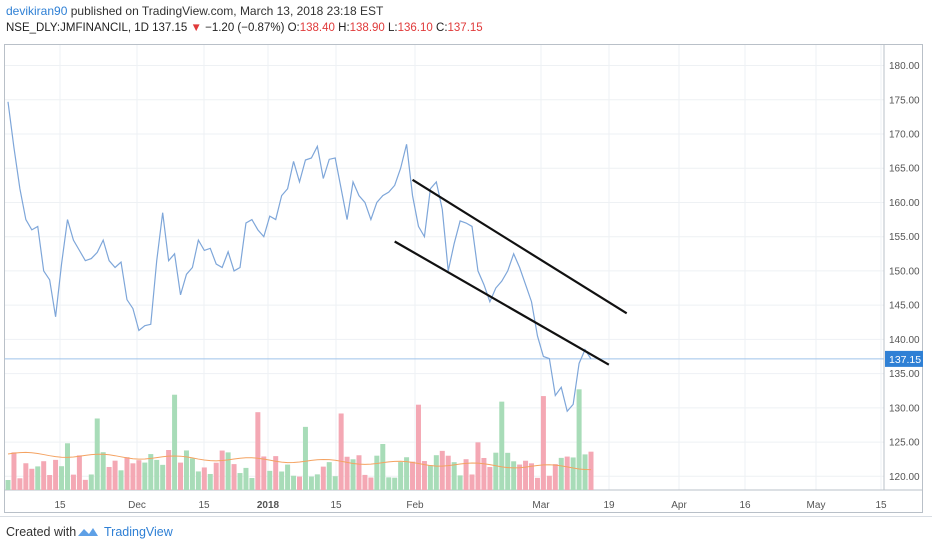  I want to click on last-price-badge-label: 137.15, so click(905, 360).